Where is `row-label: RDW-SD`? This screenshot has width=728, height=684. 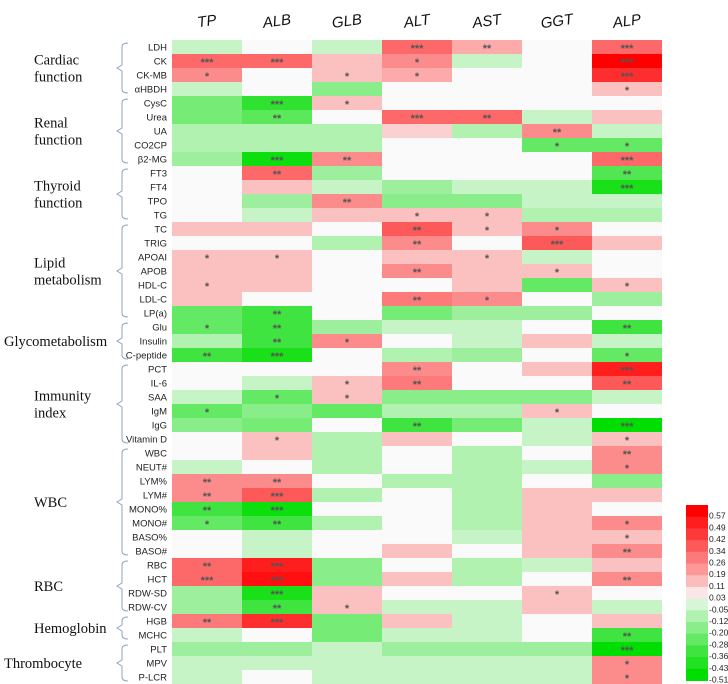
row-label: RDW-SD is located at coordinates (147, 594).